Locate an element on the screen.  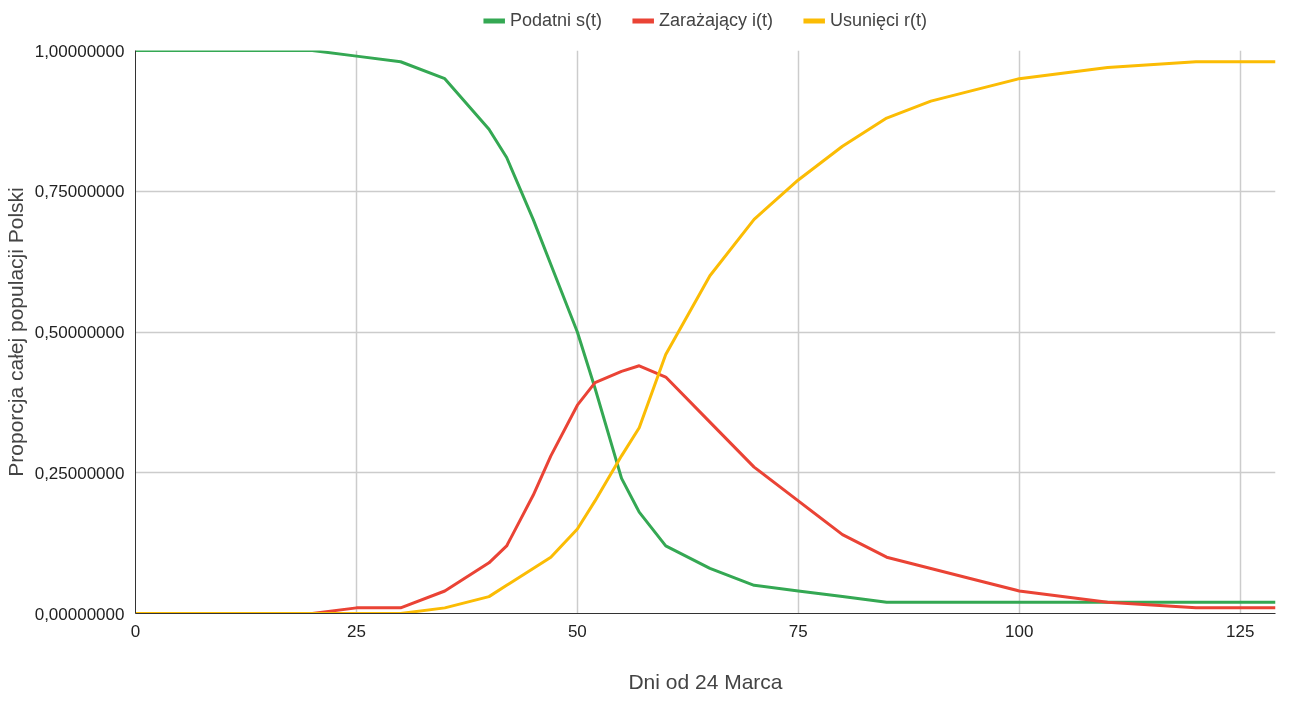
y-tick-label: 1,00000000 is located at coordinates (79, 51).